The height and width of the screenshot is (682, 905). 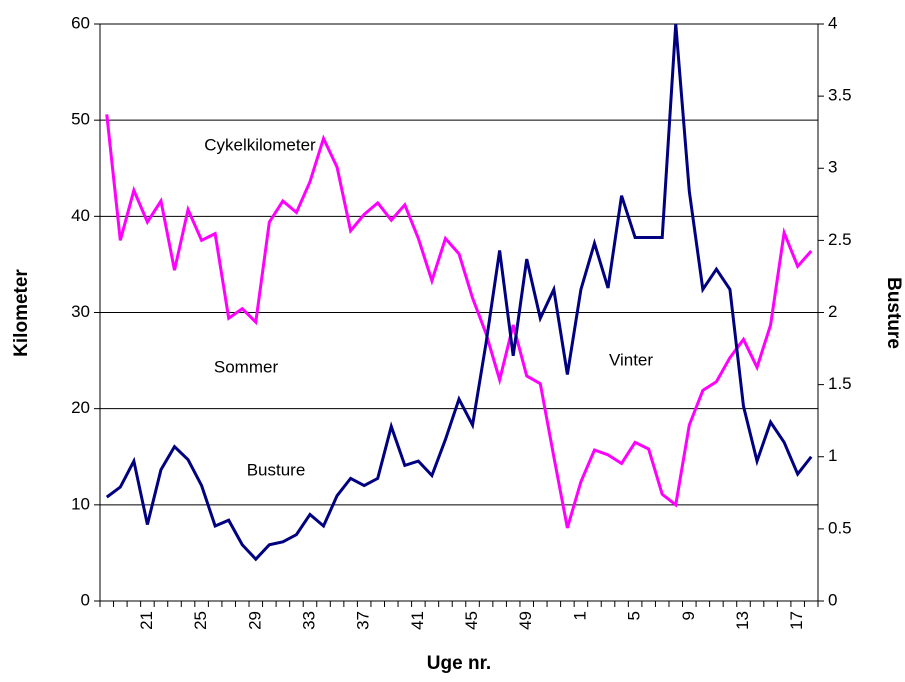 I want to click on y2-tick-label: 0, so click(x=832, y=599).